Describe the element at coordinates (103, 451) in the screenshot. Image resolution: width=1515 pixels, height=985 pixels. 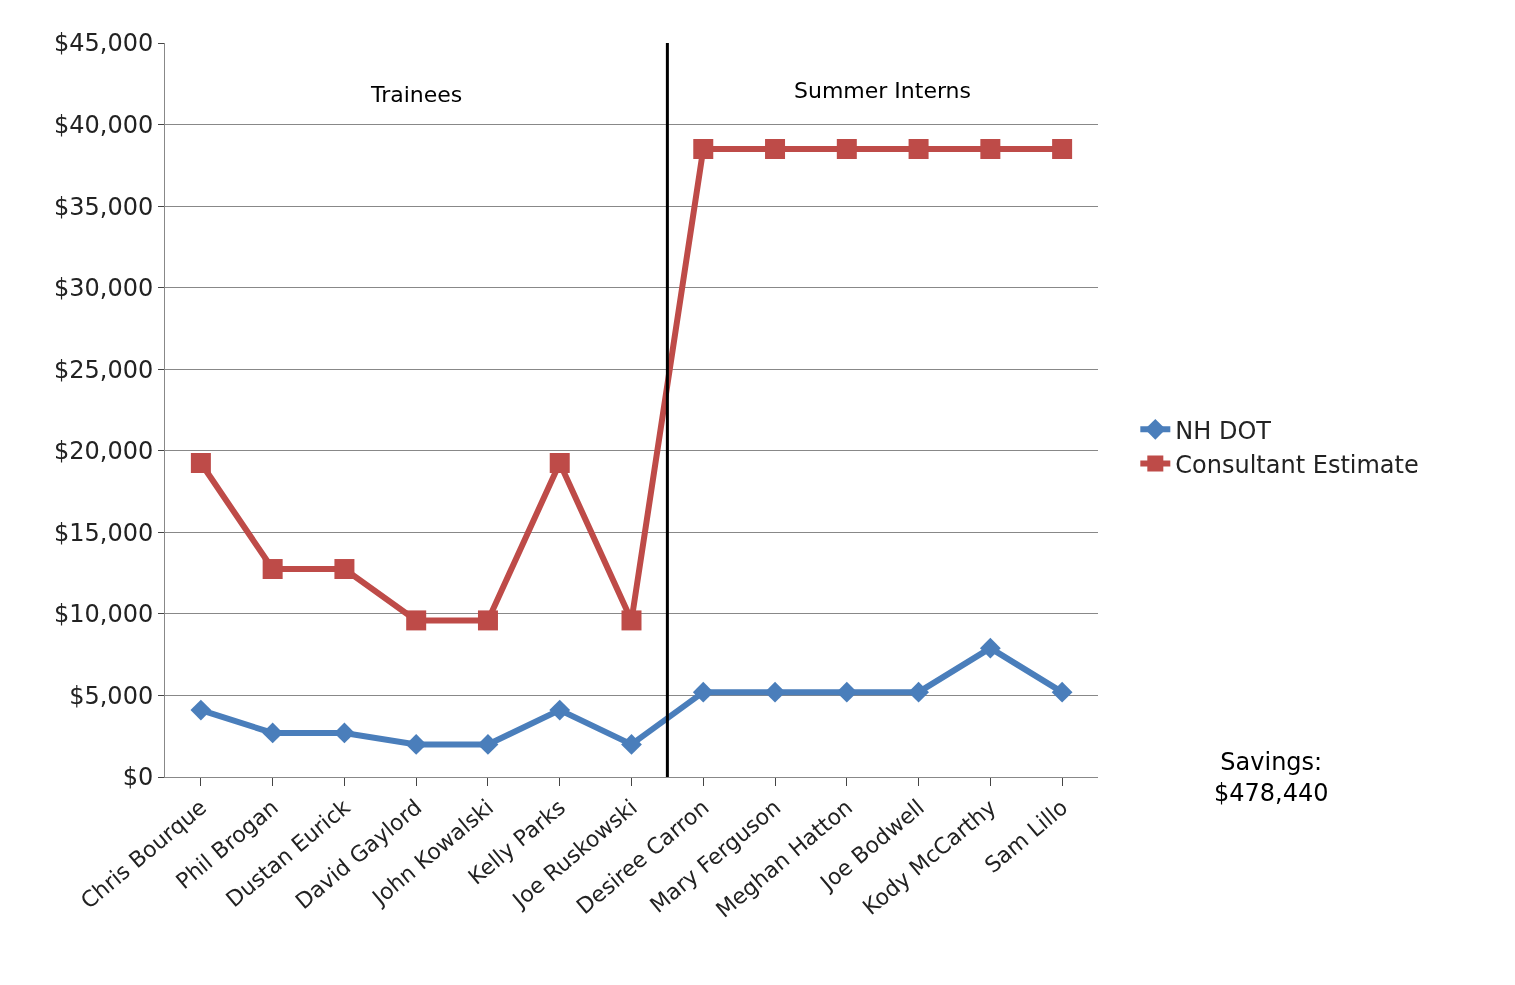
I see `y-tick-label: $20,000` at that location.